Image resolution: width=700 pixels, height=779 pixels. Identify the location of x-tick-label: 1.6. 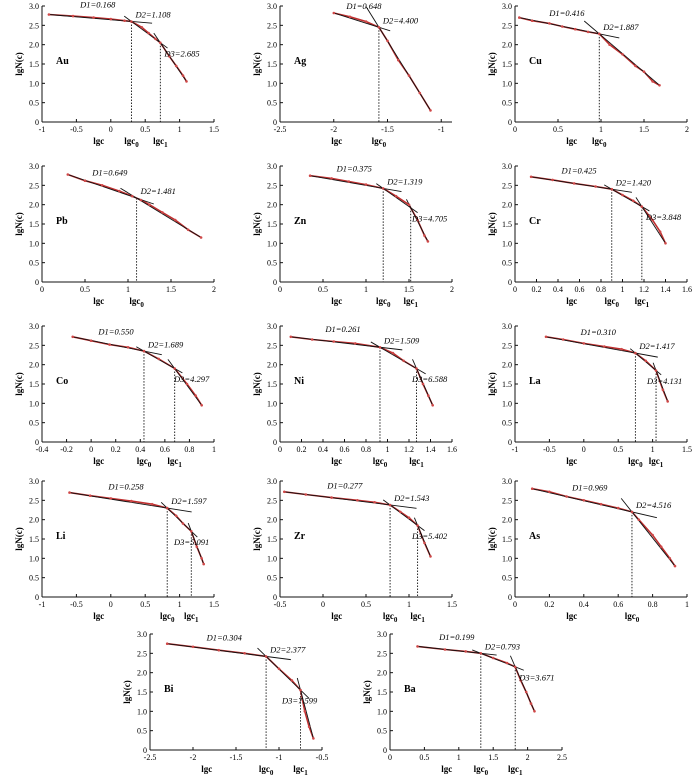
(452, 449).